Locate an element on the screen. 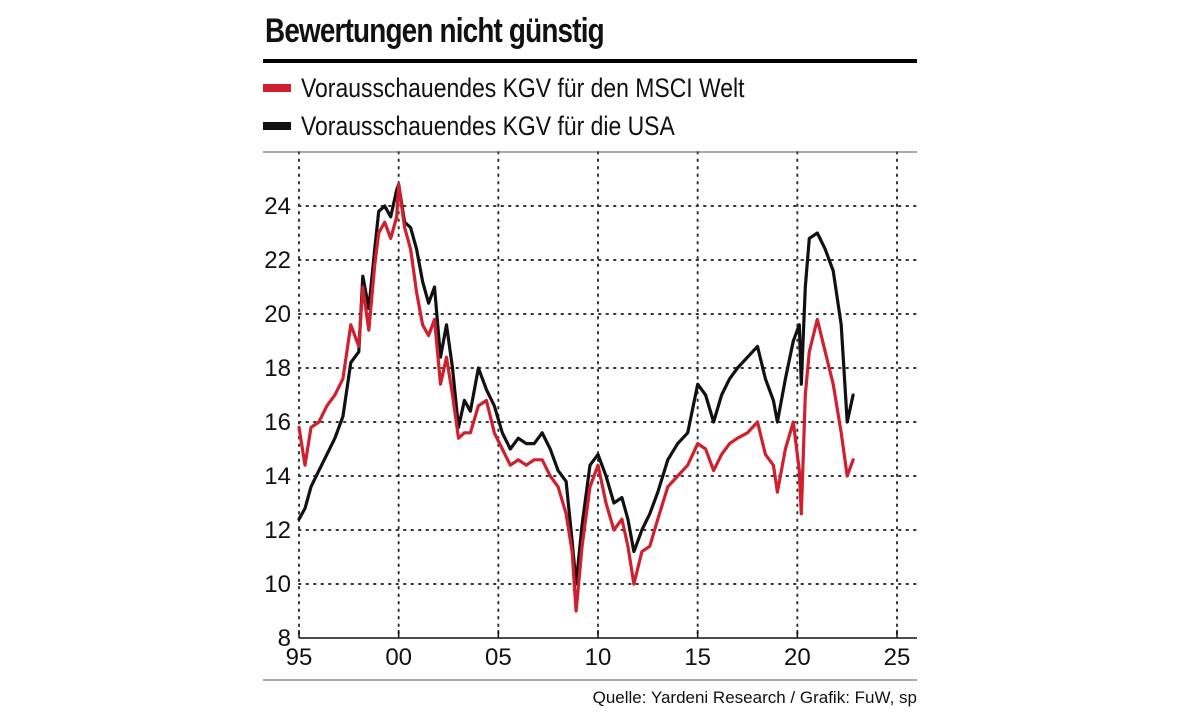 This screenshot has height=713, width=1179. x-tick-label-2000: 00 is located at coordinates (398, 657).